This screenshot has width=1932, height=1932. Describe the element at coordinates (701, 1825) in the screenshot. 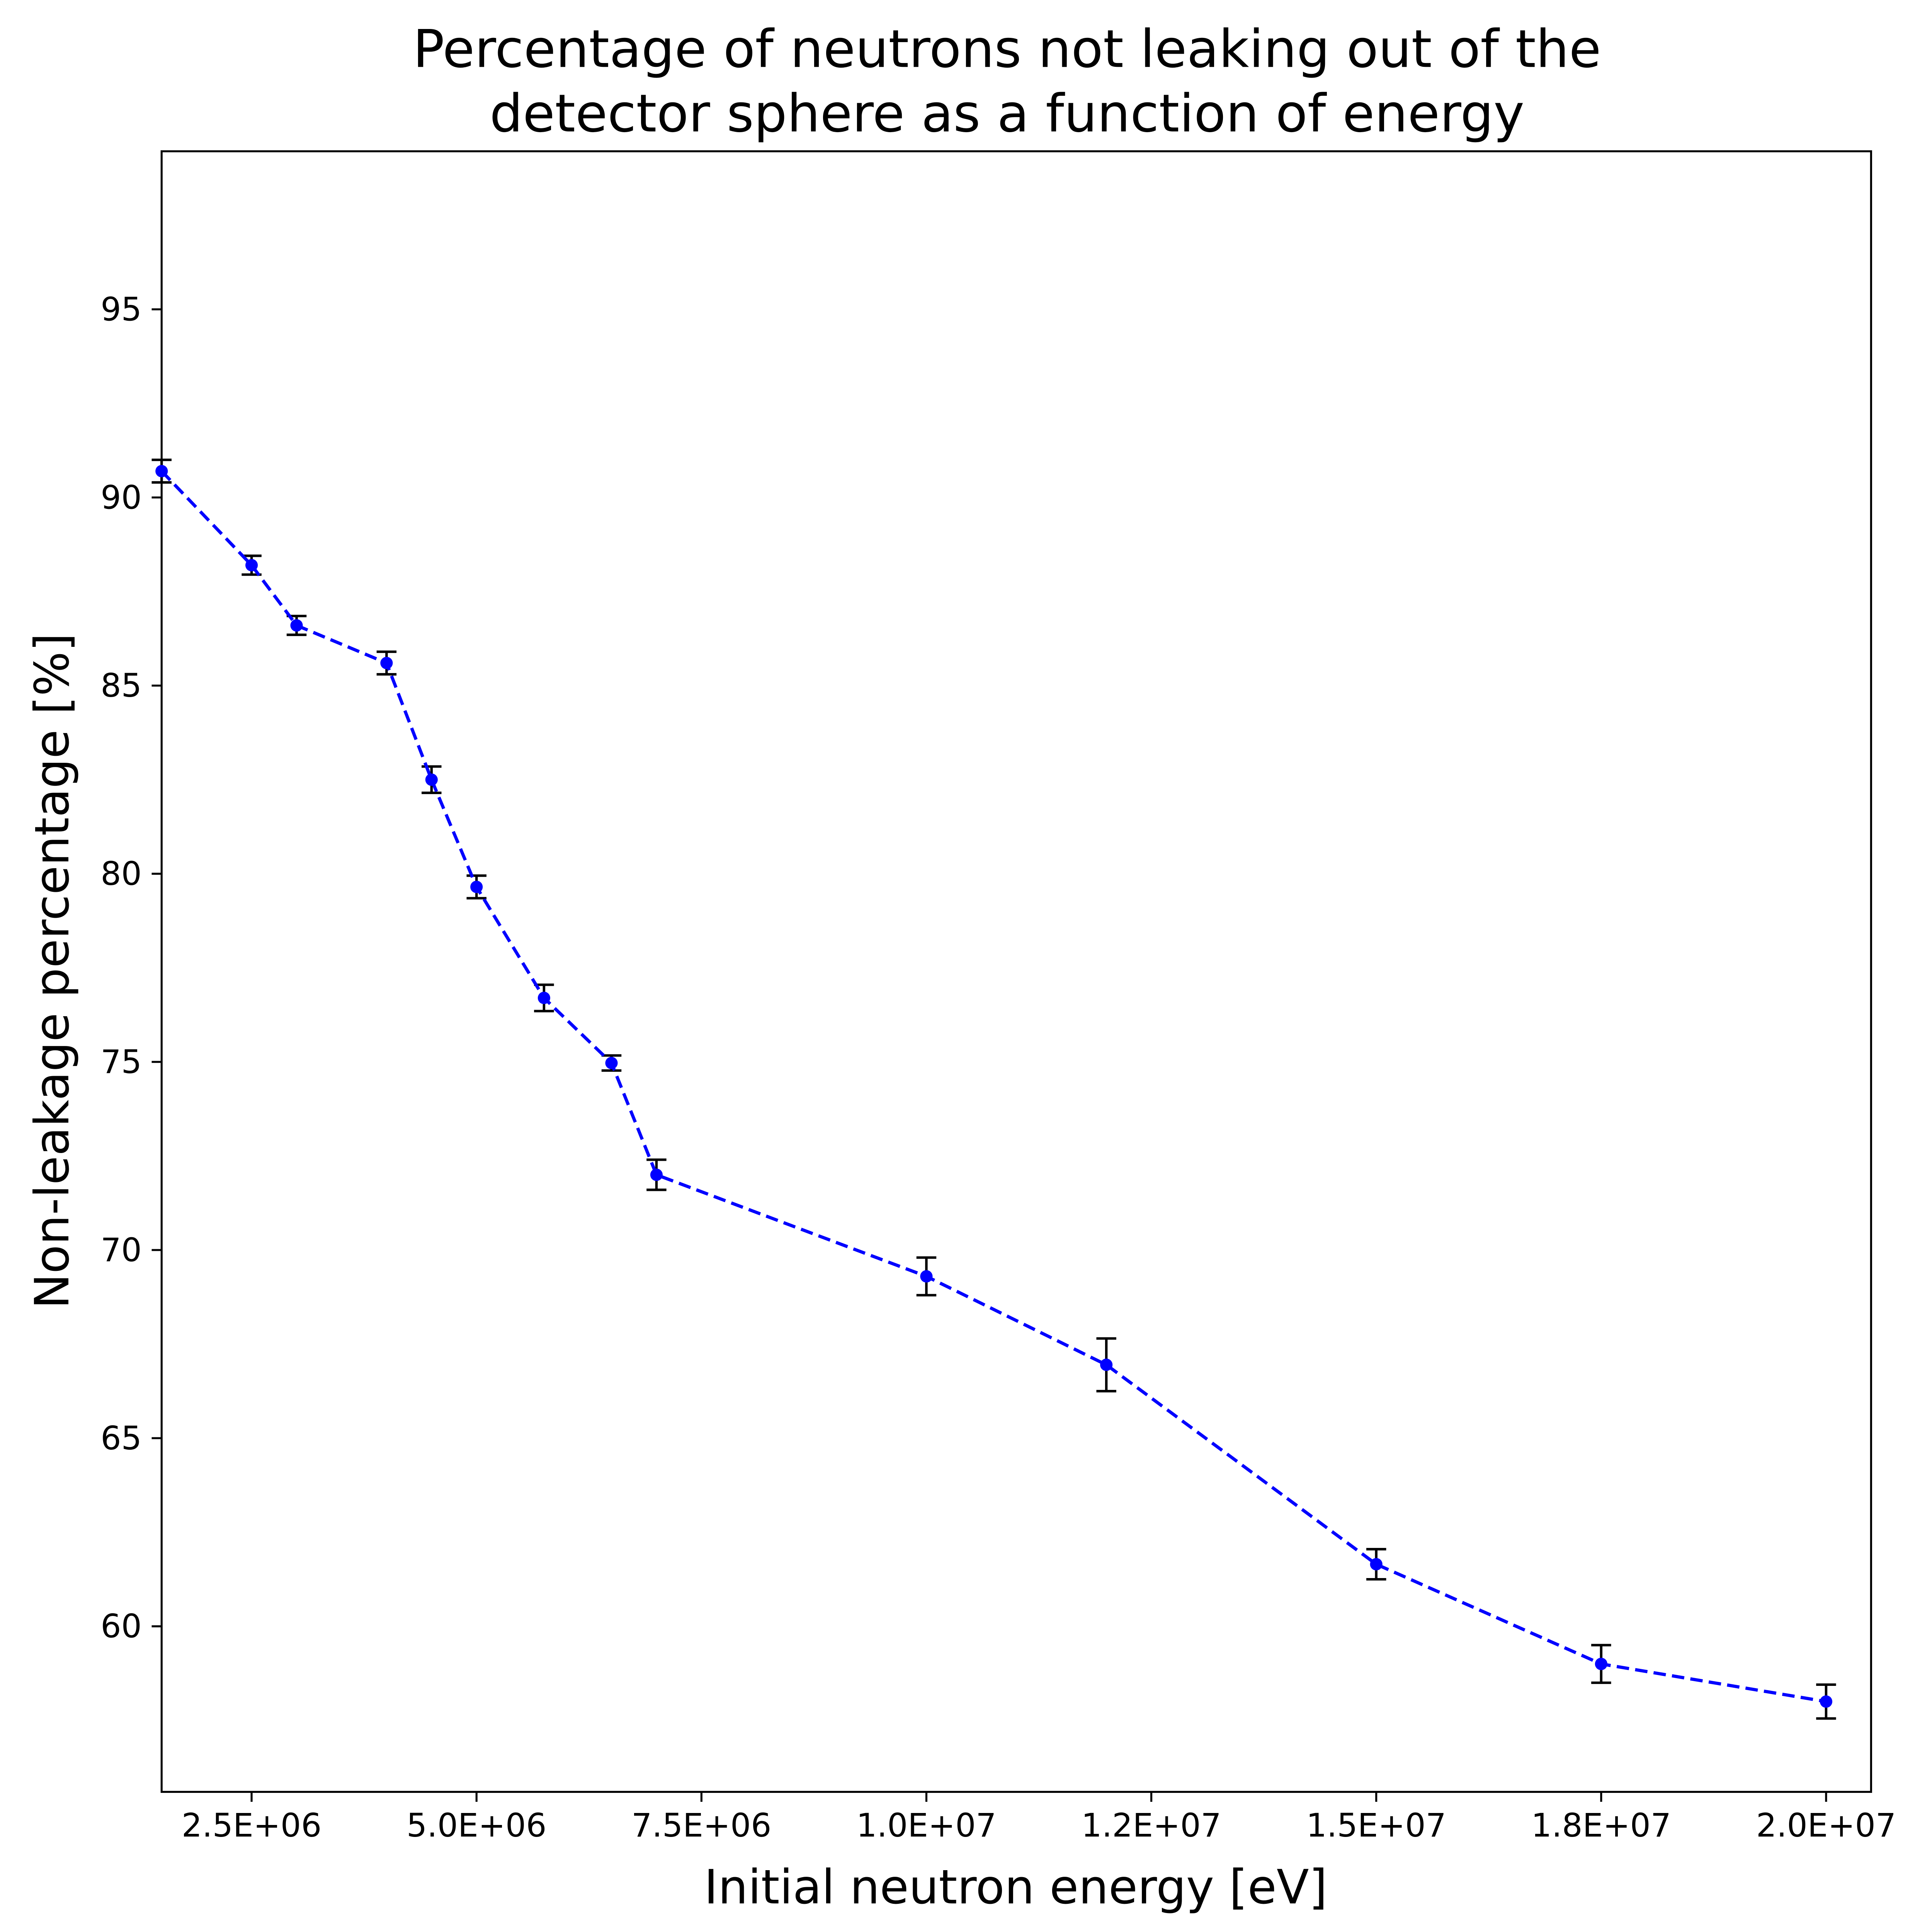

I see `x-tick-label: 7.5E+06` at that location.